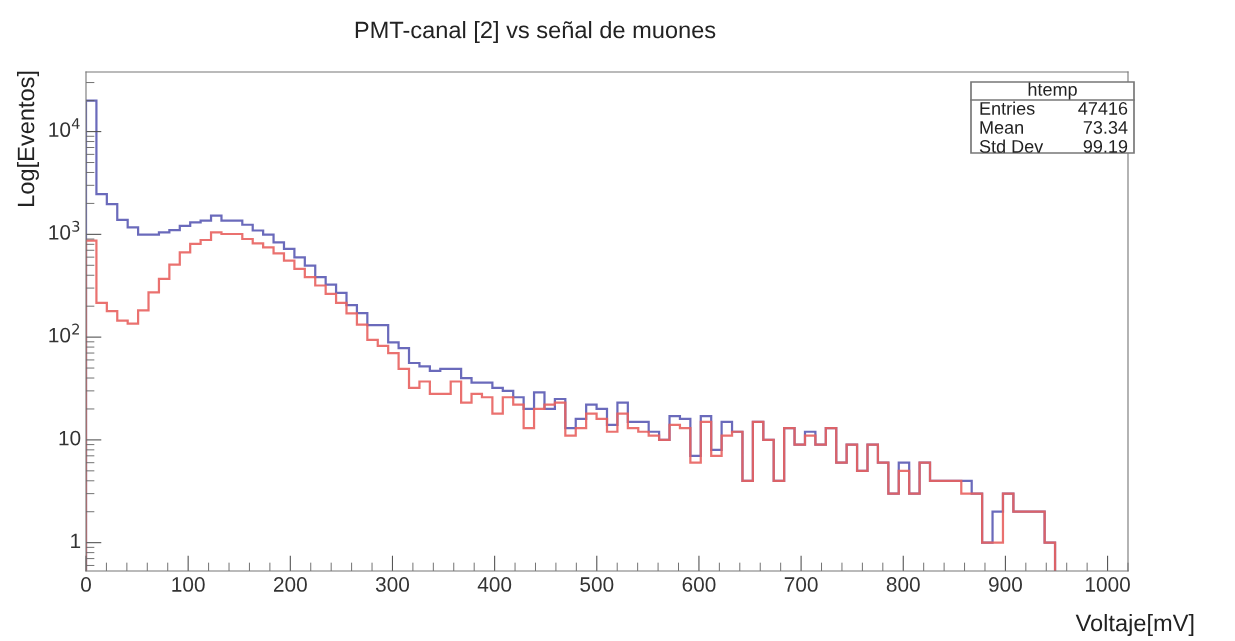 This screenshot has height=641, width=1235. I want to click on y-tick-label: 10, so click(70, 438).